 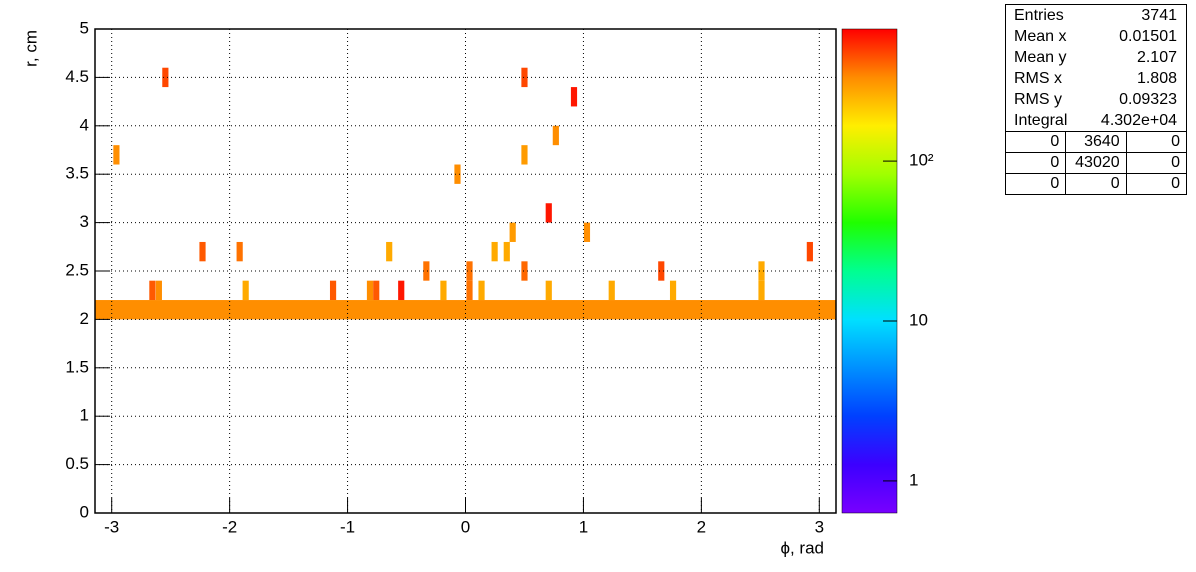 I want to click on stats-label: RMS y, so click(x=1038, y=99).